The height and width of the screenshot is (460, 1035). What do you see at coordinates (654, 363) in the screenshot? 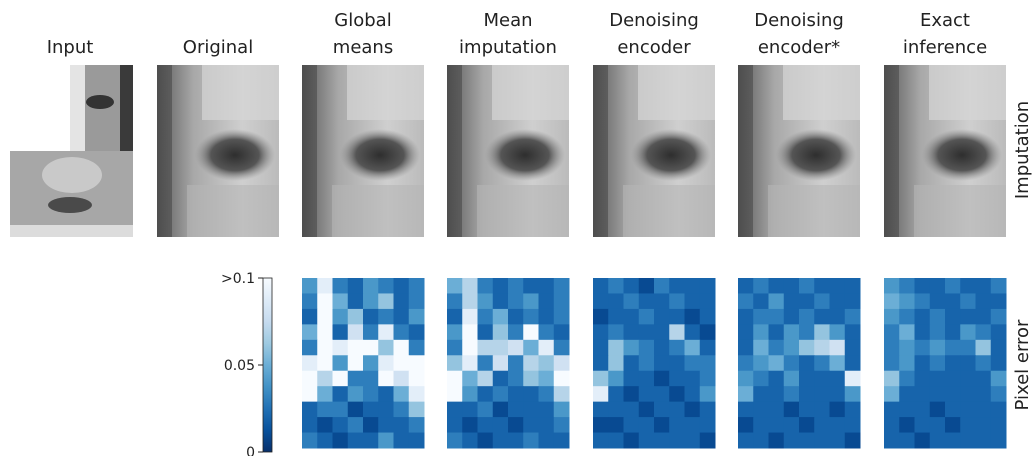
I see `heatmap` at bounding box center [654, 363].